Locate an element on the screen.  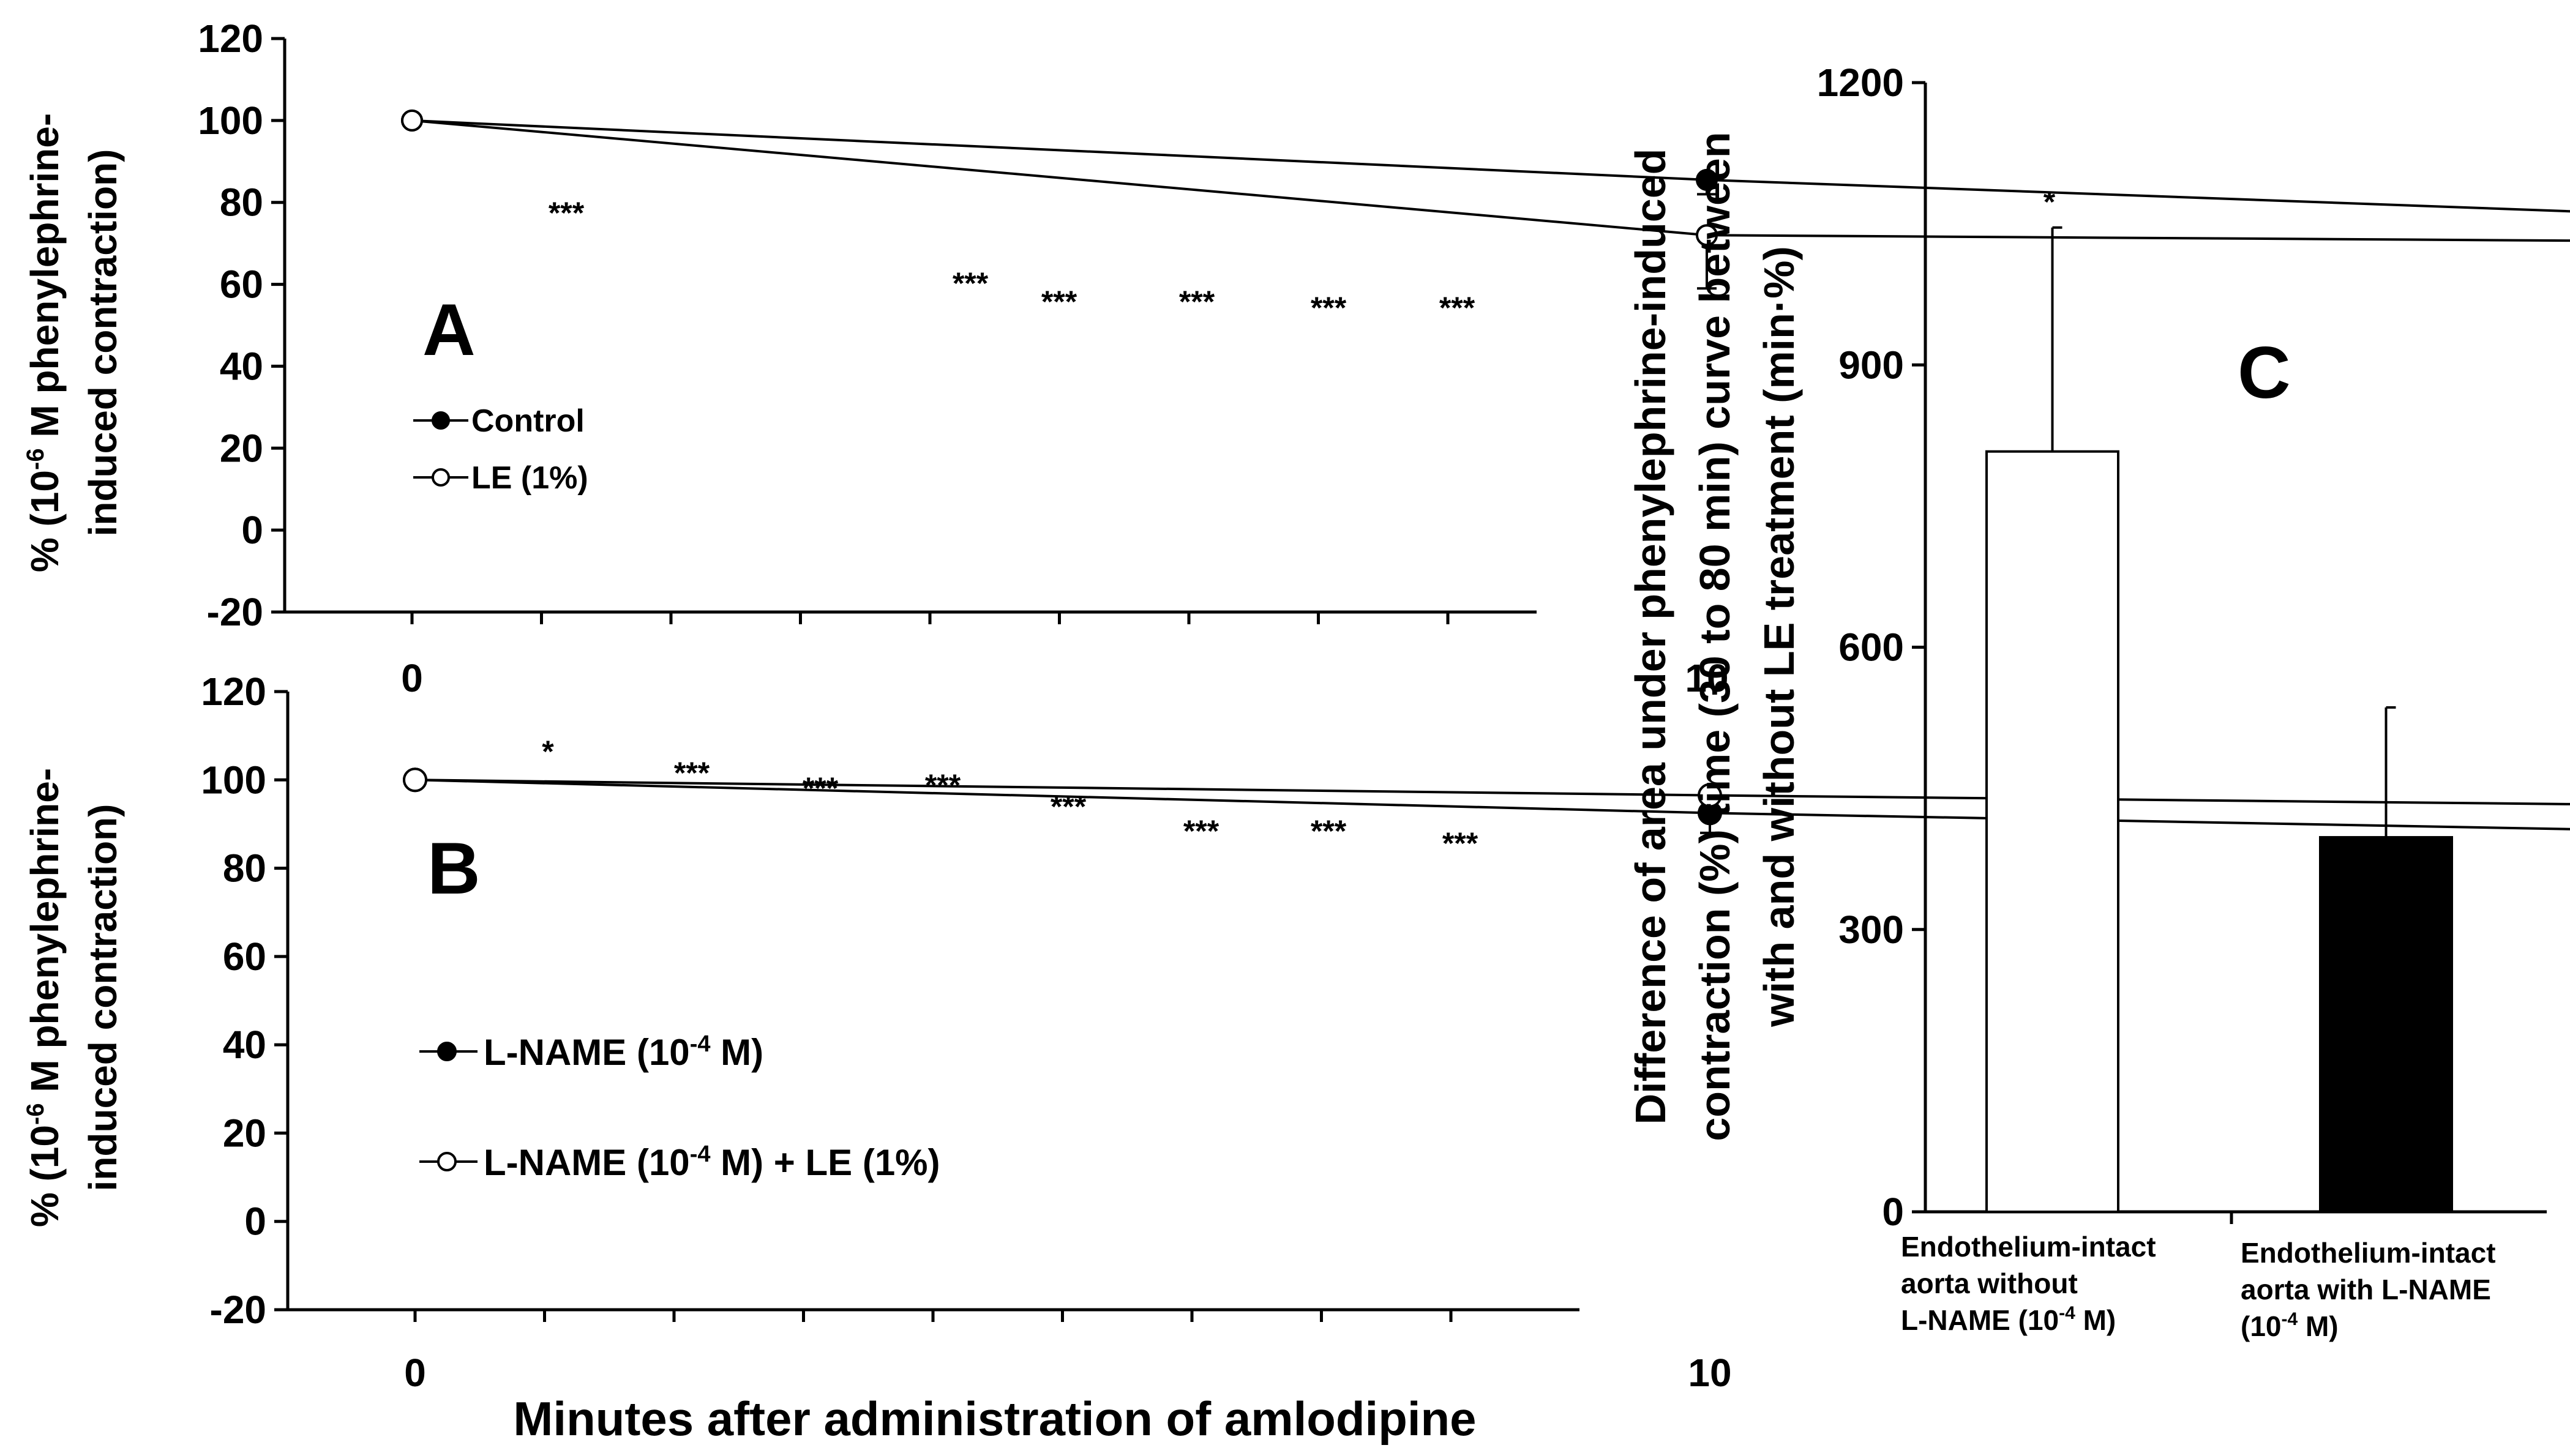
panel-c-y-tick-label: 1200 is located at coordinates (1860, 83).